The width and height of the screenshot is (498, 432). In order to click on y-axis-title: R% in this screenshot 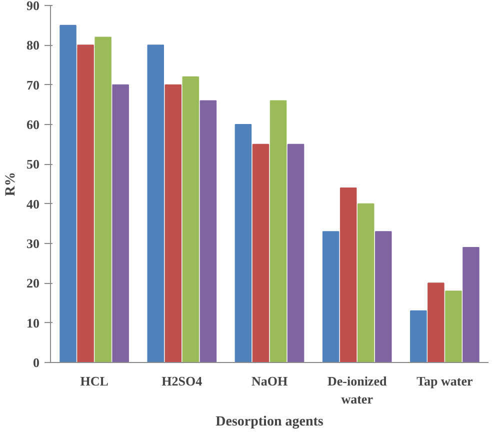, I will do `click(11, 184)`.